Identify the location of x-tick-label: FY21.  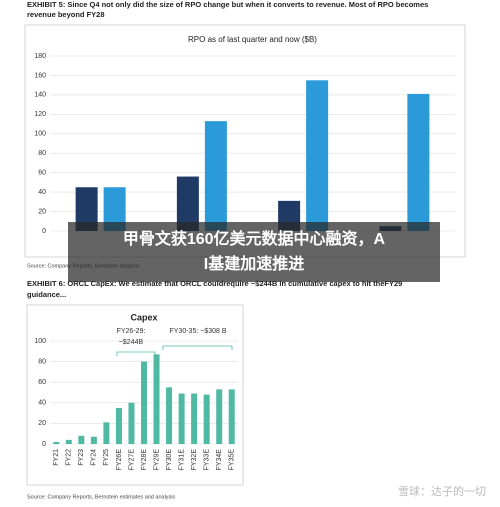
(56, 457).